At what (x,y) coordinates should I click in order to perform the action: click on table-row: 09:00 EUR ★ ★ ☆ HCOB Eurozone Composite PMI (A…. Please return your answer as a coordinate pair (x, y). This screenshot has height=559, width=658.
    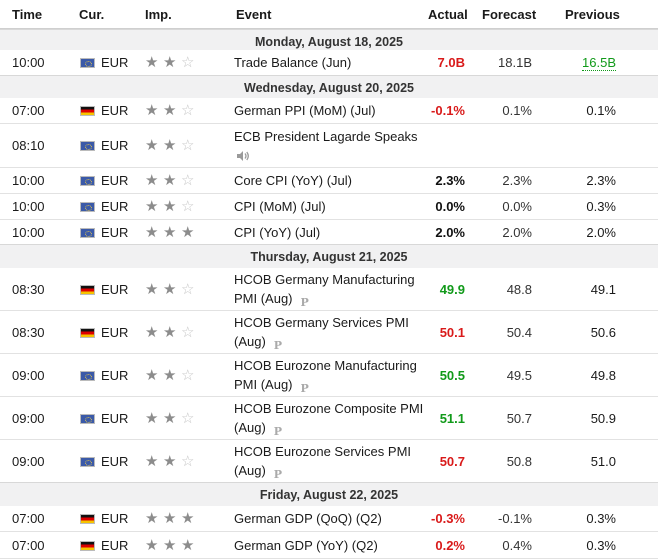
    Looking at the image, I should click on (329, 418).